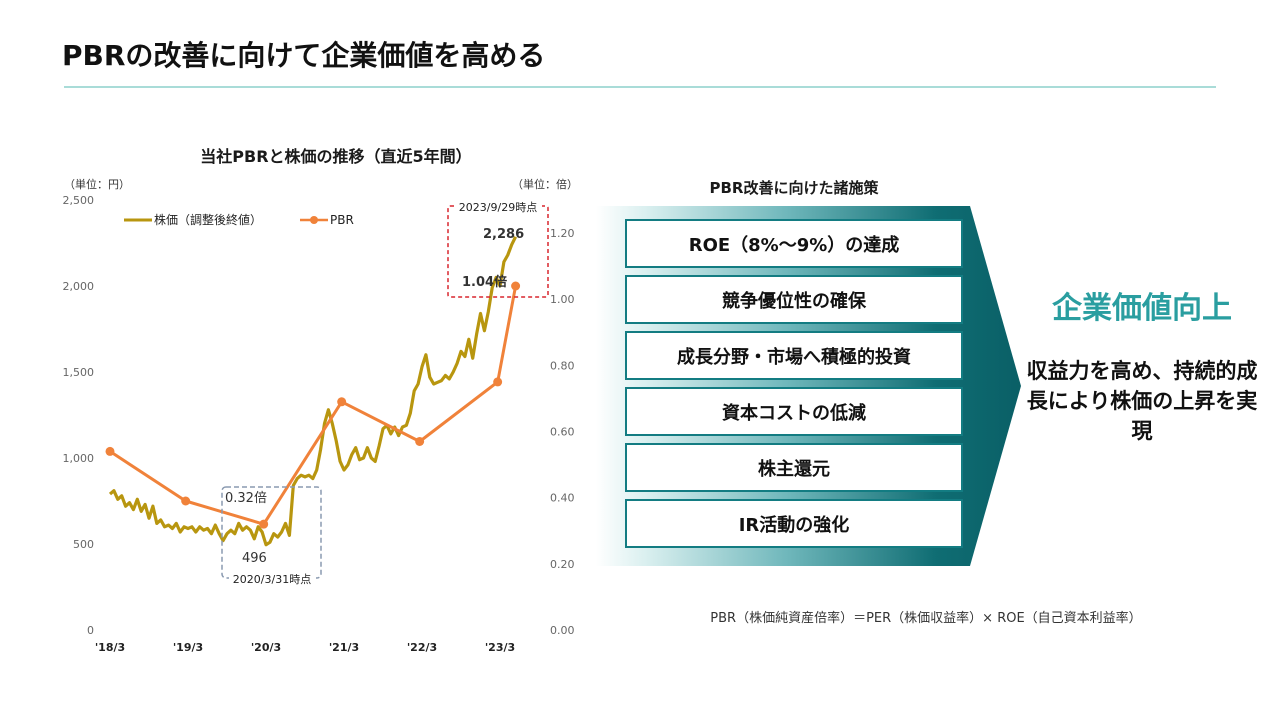 This screenshot has height=720, width=1280. What do you see at coordinates (304, 55) in the screenshot?
I see `page-title: PBRの改善に向けて企業価値を高める` at bounding box center [304, 55].